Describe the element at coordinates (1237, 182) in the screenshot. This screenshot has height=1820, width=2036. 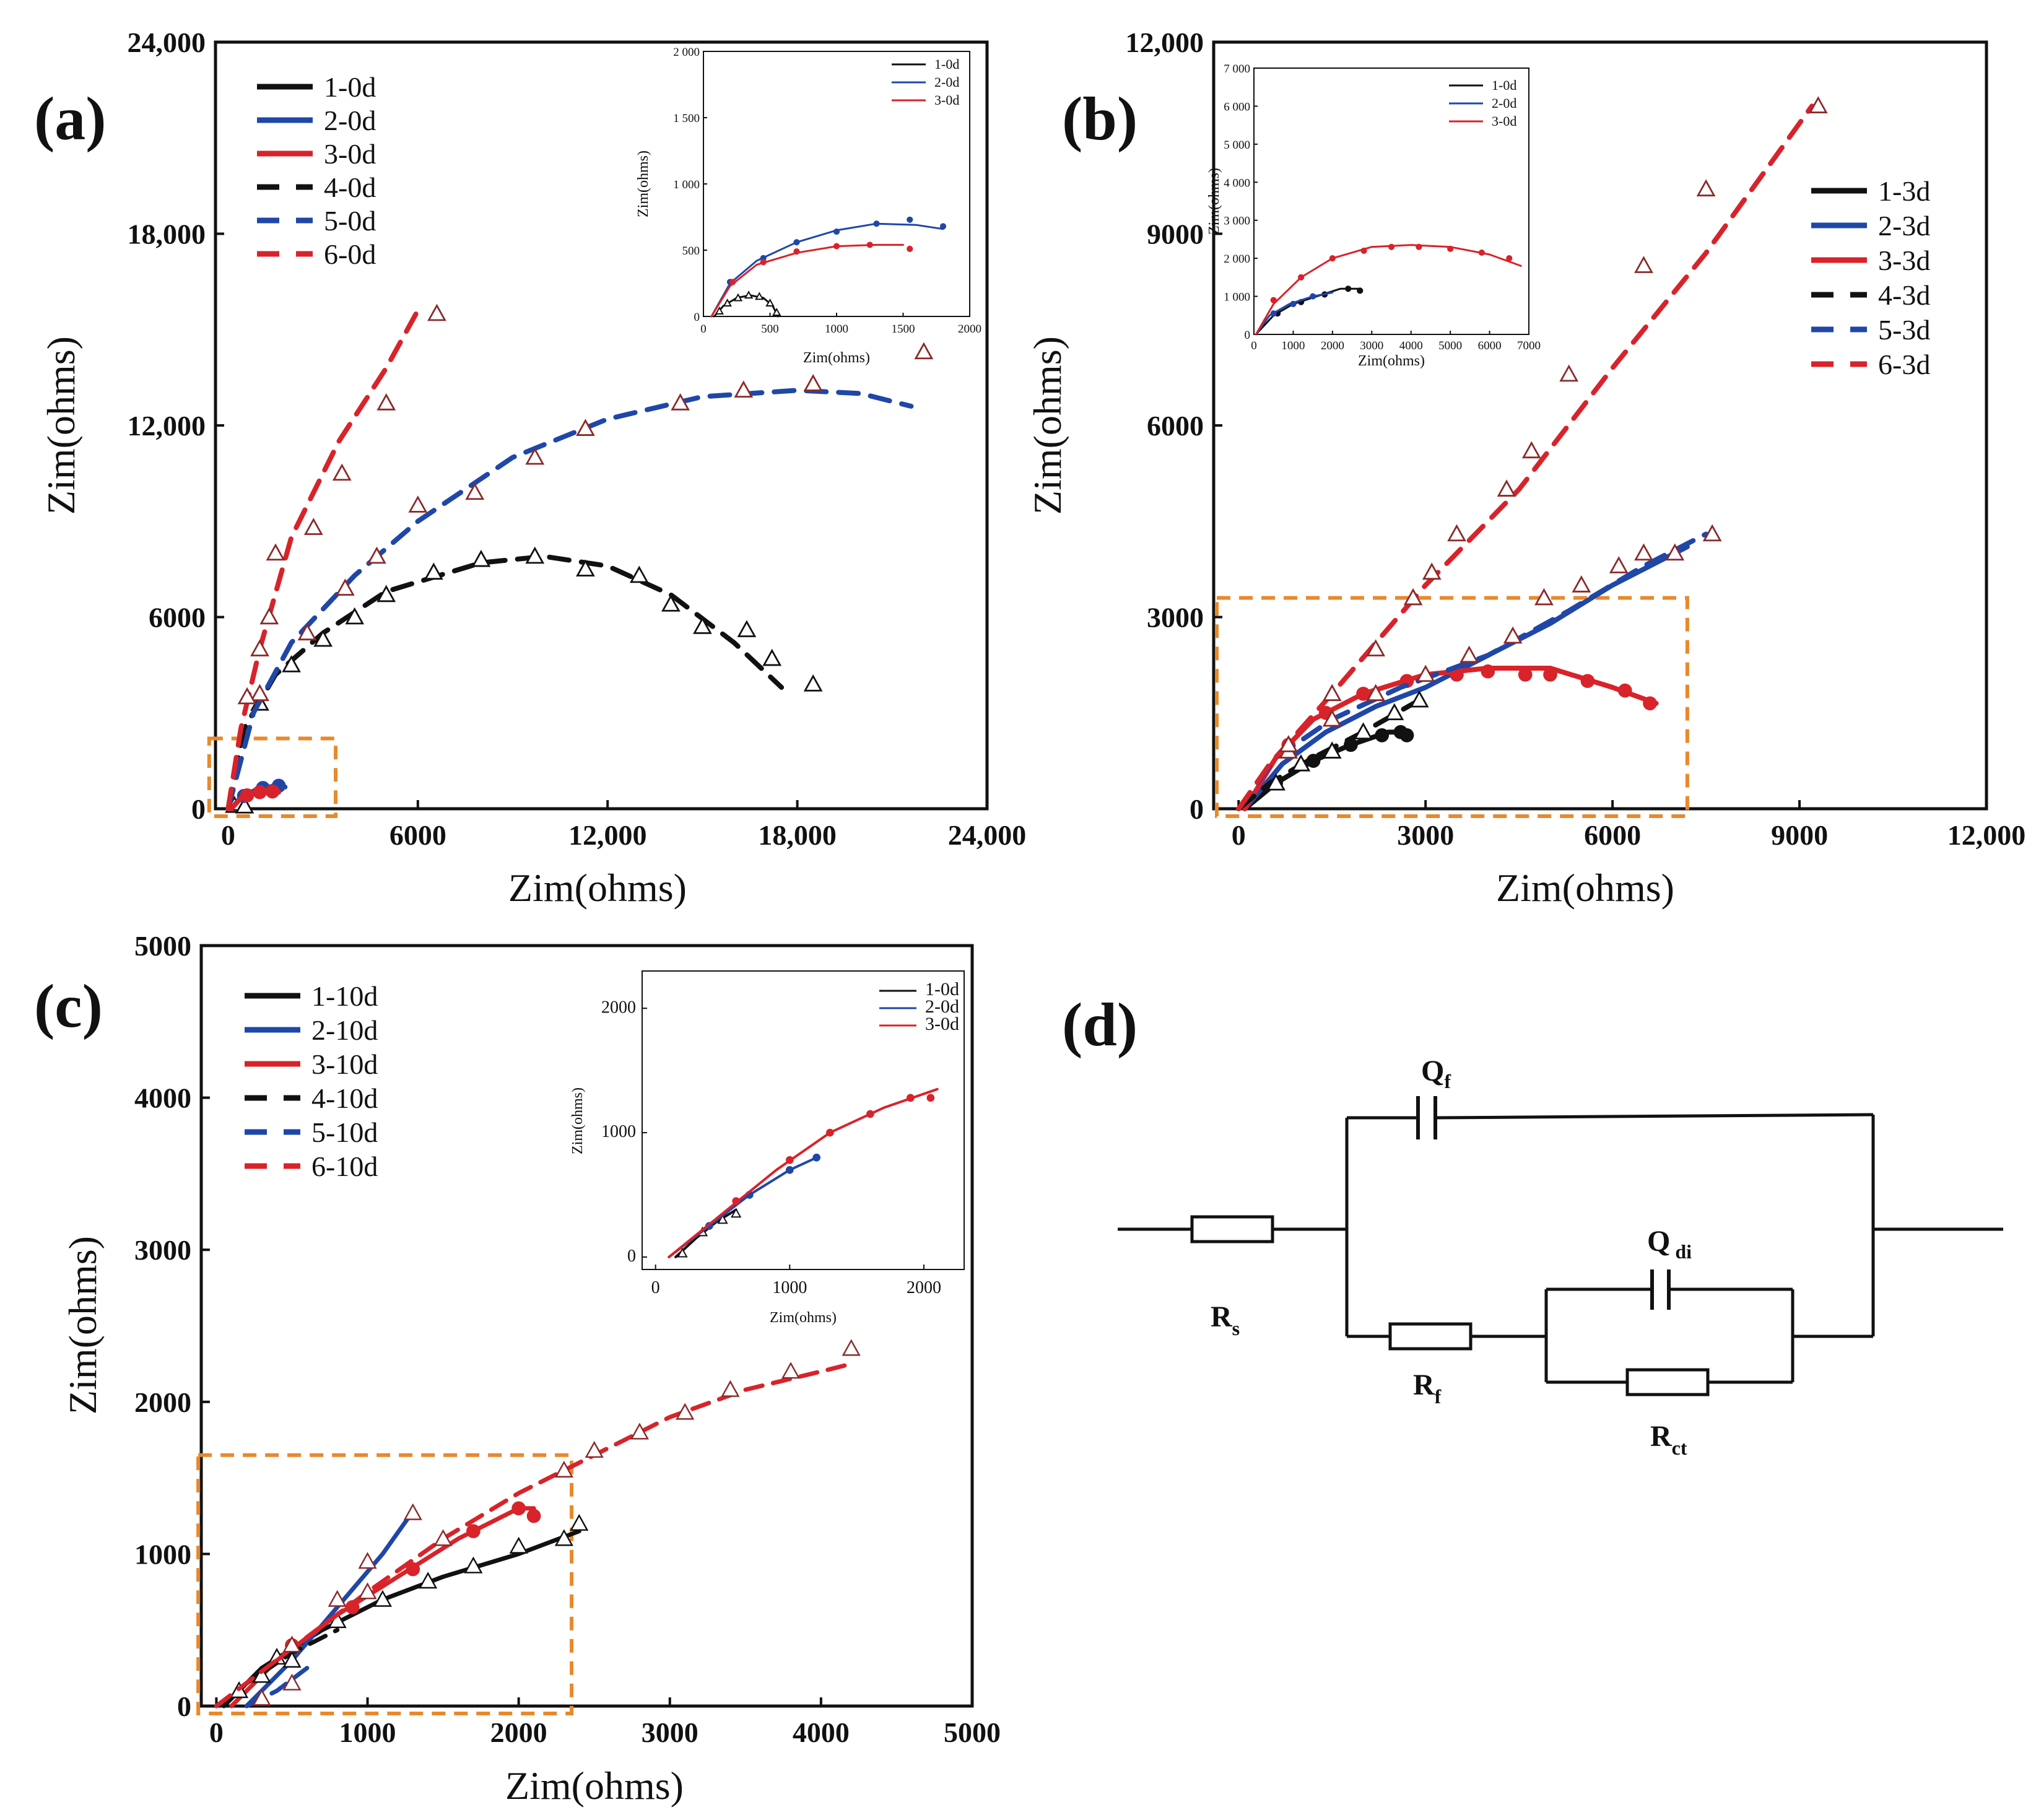
I see `y-tick-label: 4 000` at that location.